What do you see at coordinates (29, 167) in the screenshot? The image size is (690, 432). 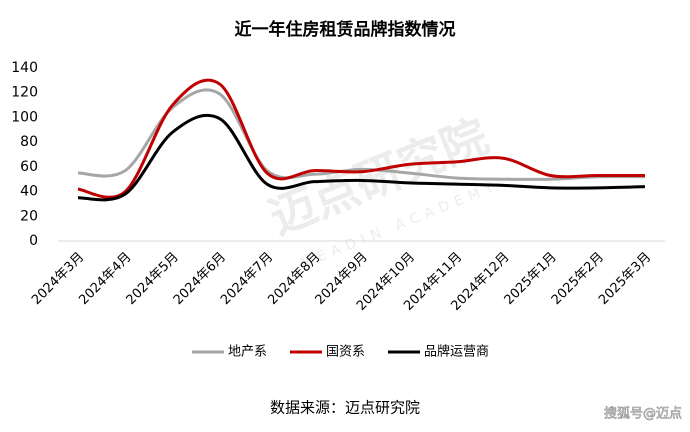 I see `y-tick-label: 60` at bounding box center [29, 167].